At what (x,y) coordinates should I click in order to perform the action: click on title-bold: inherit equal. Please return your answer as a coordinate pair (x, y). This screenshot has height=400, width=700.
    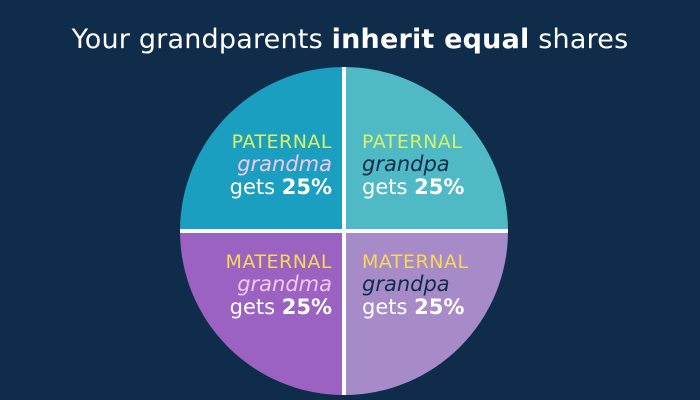
    Looking at the image, I should click on (430, 39).